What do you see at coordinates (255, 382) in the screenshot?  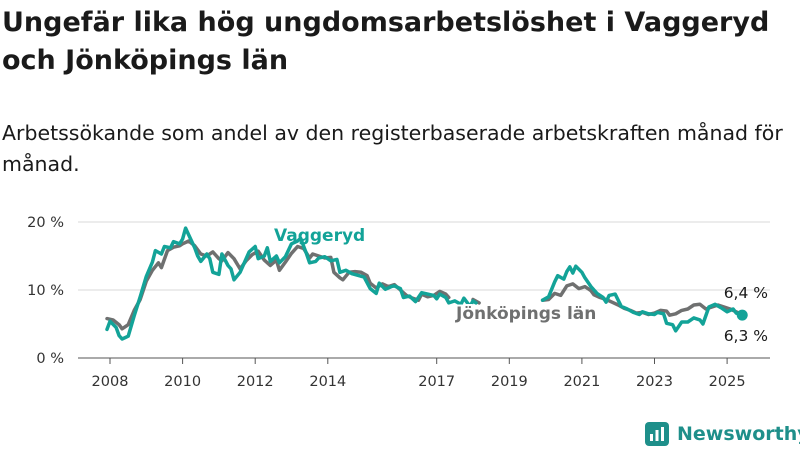 I see `x-tick-label: 2012` at bounding box center [255, 382].